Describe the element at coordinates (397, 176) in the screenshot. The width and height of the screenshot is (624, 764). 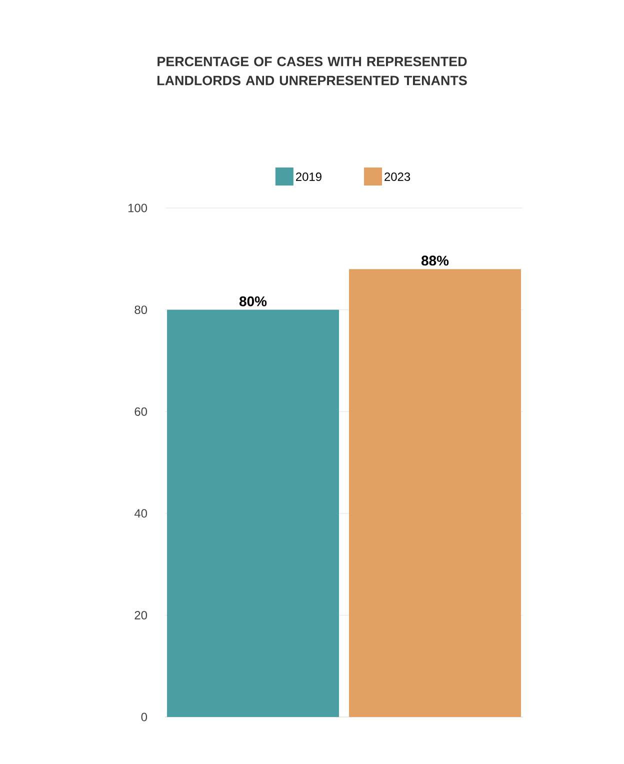
I see `legend-label: 2023` at that location.